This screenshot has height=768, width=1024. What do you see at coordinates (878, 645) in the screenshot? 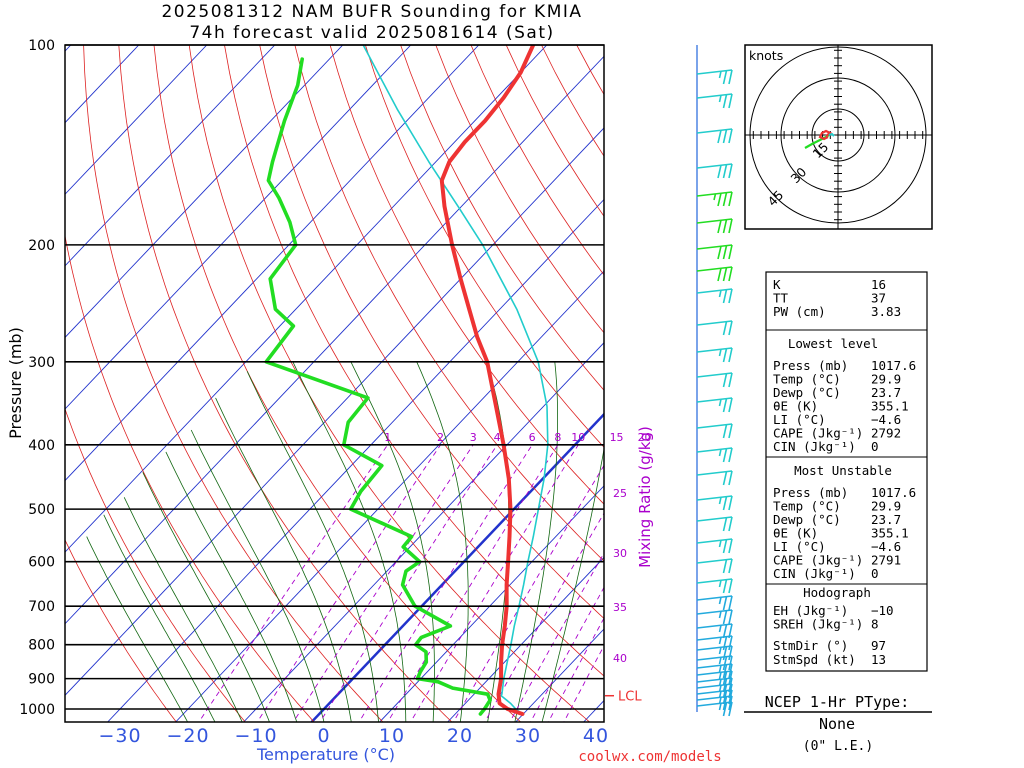
I see `index-value: 97` at bounding box center [878, 645].